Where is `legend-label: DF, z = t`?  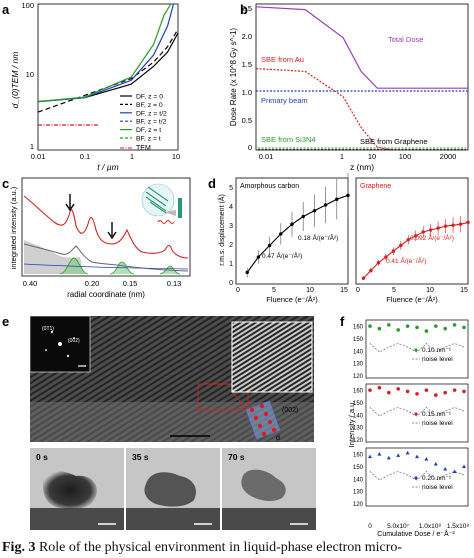 legend-label: DF, z = t is located at coordinates (148, 130).